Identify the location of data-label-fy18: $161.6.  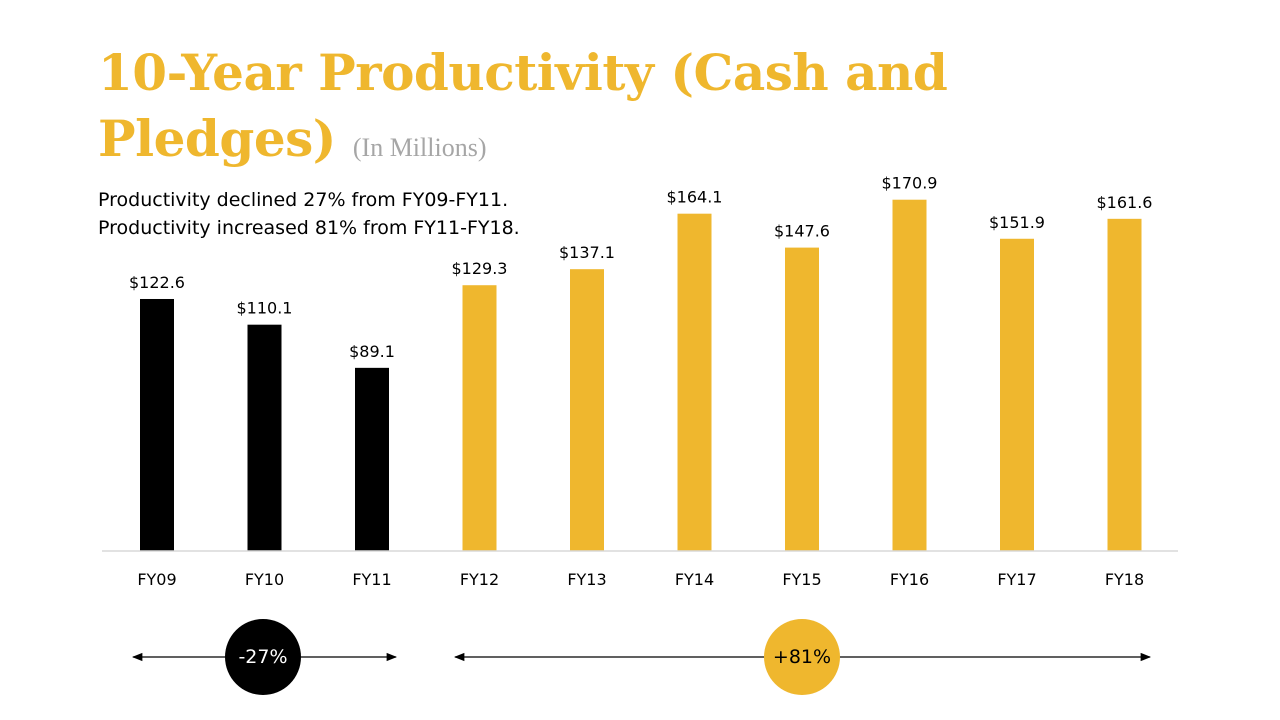
(1125, 202).